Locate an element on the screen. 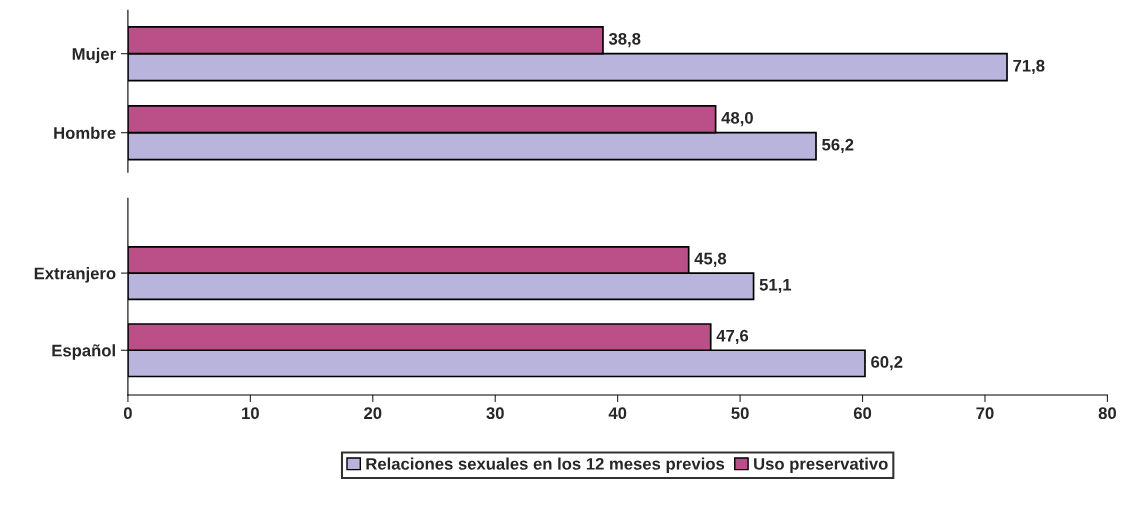  legend-label: Uso preservativo is located at coordinates (821, 465).